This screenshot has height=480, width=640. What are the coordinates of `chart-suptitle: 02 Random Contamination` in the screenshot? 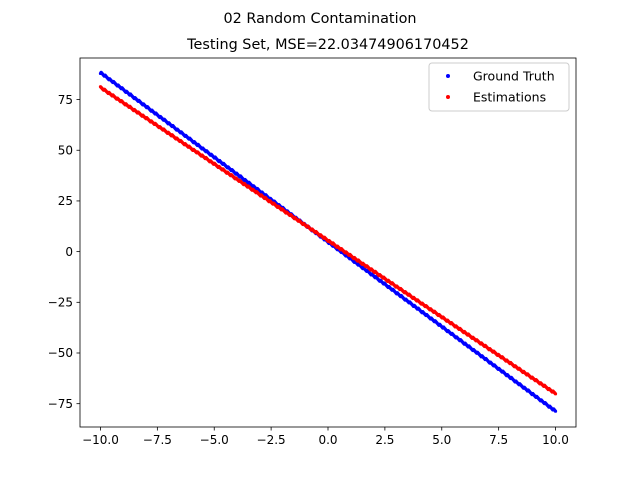 It's located at (320, 19).